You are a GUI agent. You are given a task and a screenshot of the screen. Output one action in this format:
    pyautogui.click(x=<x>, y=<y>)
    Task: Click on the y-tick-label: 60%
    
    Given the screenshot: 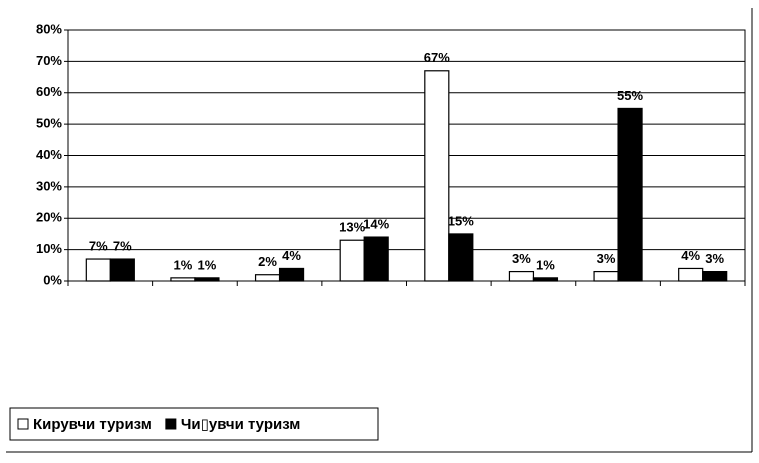 What is the action you would take?
    pyautogui.click(x=49, y=91)
    